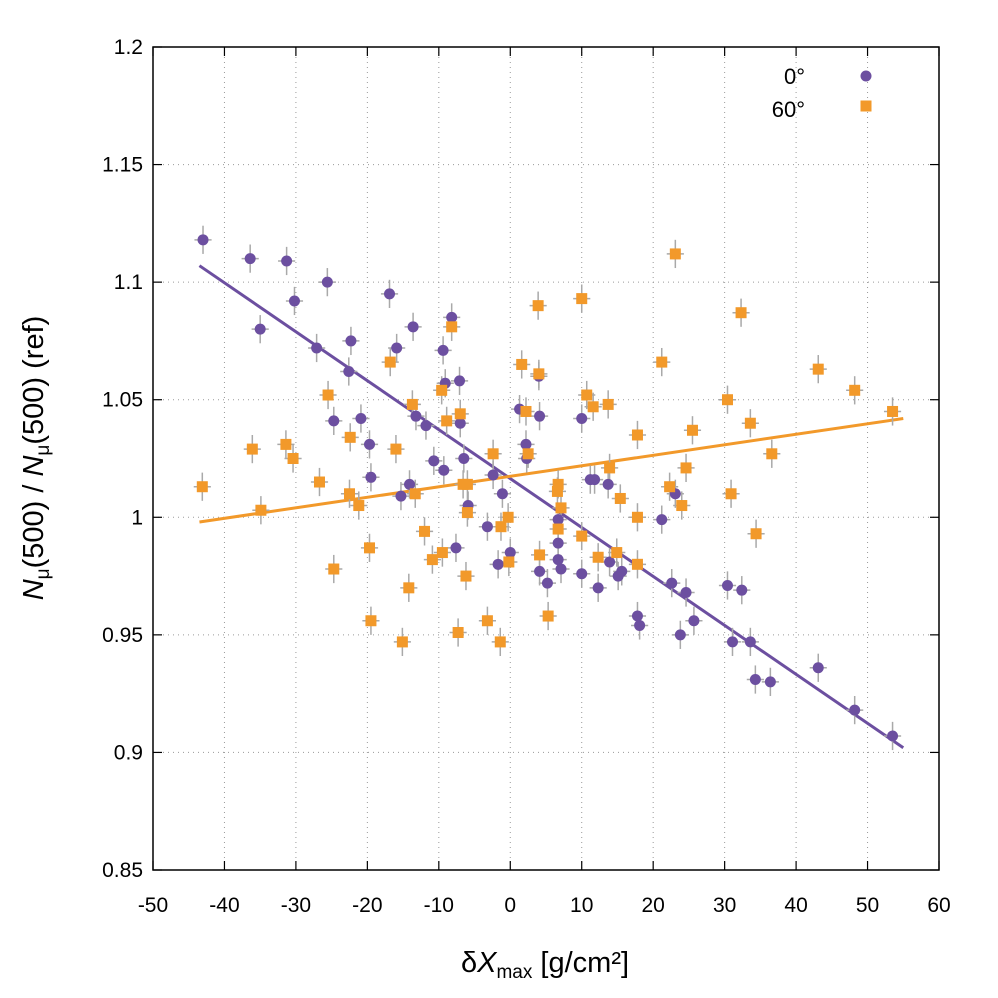  Describe the element at coordinates (122, 870) in the screenshot. I see `y-tick-label: 0.85` at that location.